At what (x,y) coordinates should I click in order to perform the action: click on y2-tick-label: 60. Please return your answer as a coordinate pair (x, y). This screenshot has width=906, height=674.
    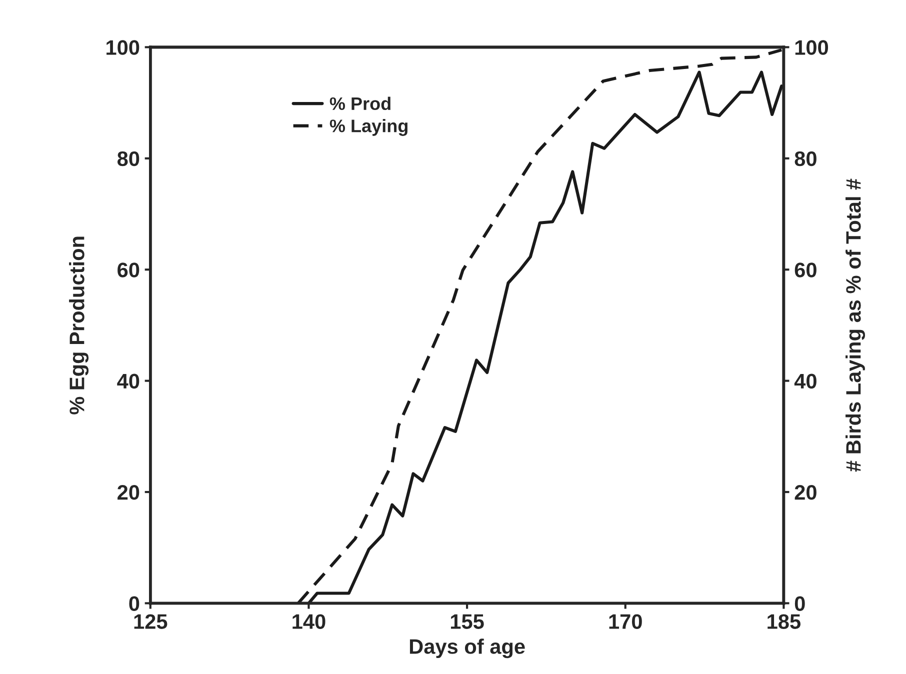
    Looking at the image, I should click on (805, 270).